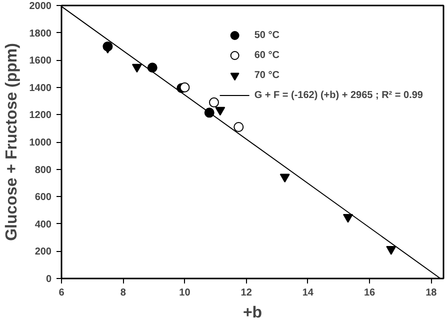 This screenshot has width=448, height=324. Describe the element at coordinates (40, 143) in the screenshot. I see `y-tick-label: 1000` at that location.